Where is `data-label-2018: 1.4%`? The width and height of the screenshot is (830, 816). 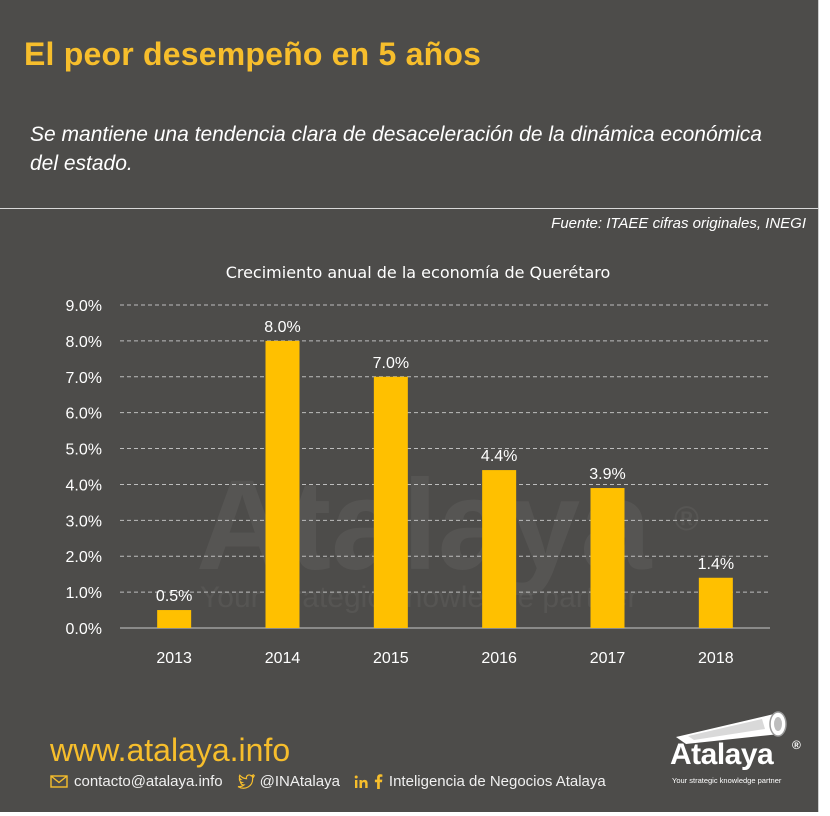 data-label-2018: 1.4% is located at coordinates (716, 564).